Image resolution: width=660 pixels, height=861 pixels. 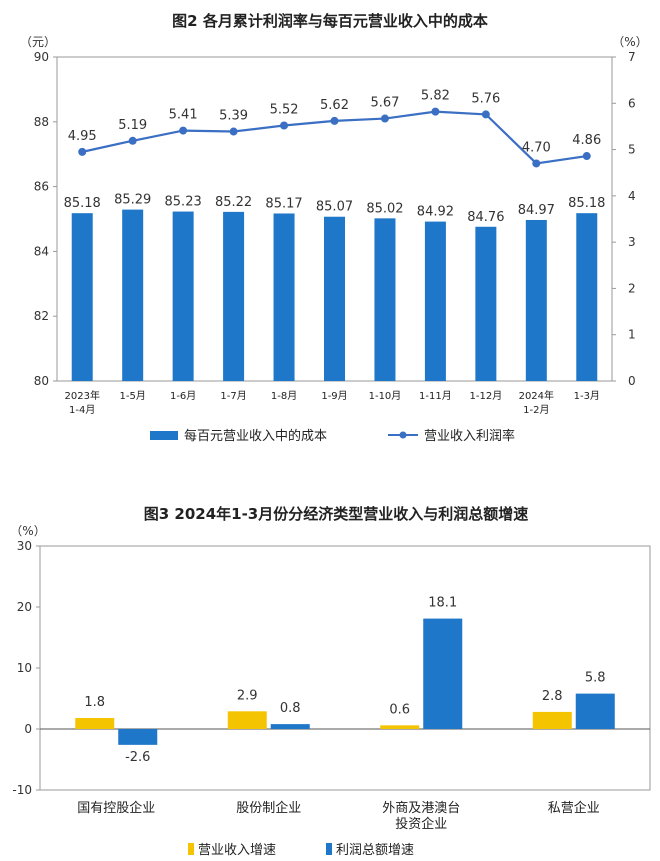 What do you see at coordinates (435, 96) in the screenshot?
I see `profit-margin-label: 5.82` at bounding box center [435, 96].